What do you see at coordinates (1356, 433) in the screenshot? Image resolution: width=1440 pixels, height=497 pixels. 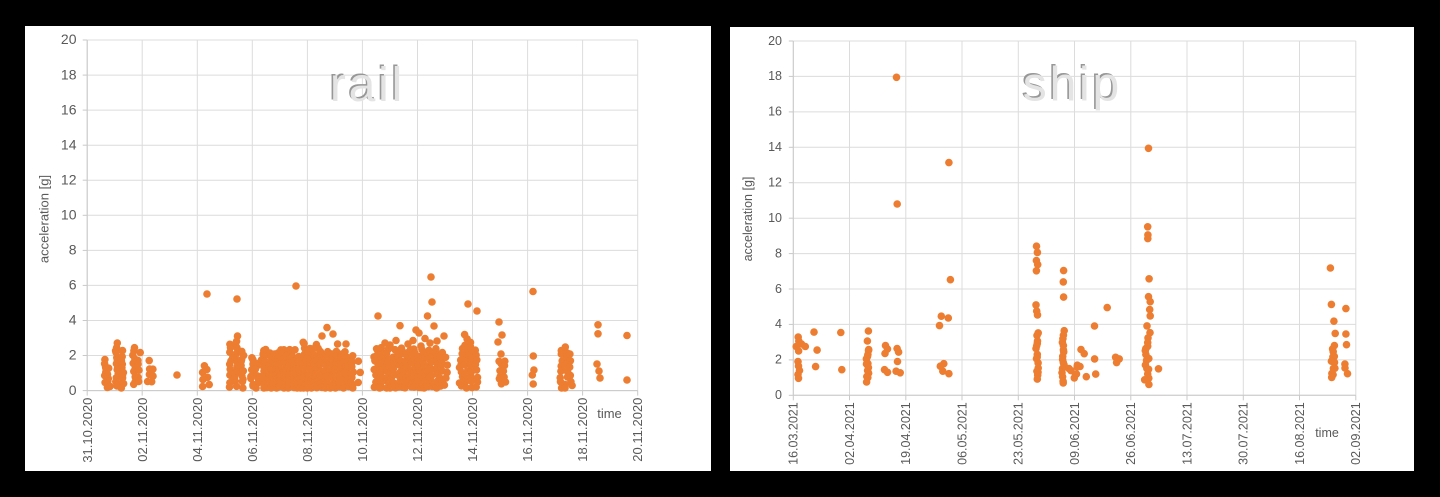 I see `svg-text: 02.09.2021` at bounding box center [1356, 433].